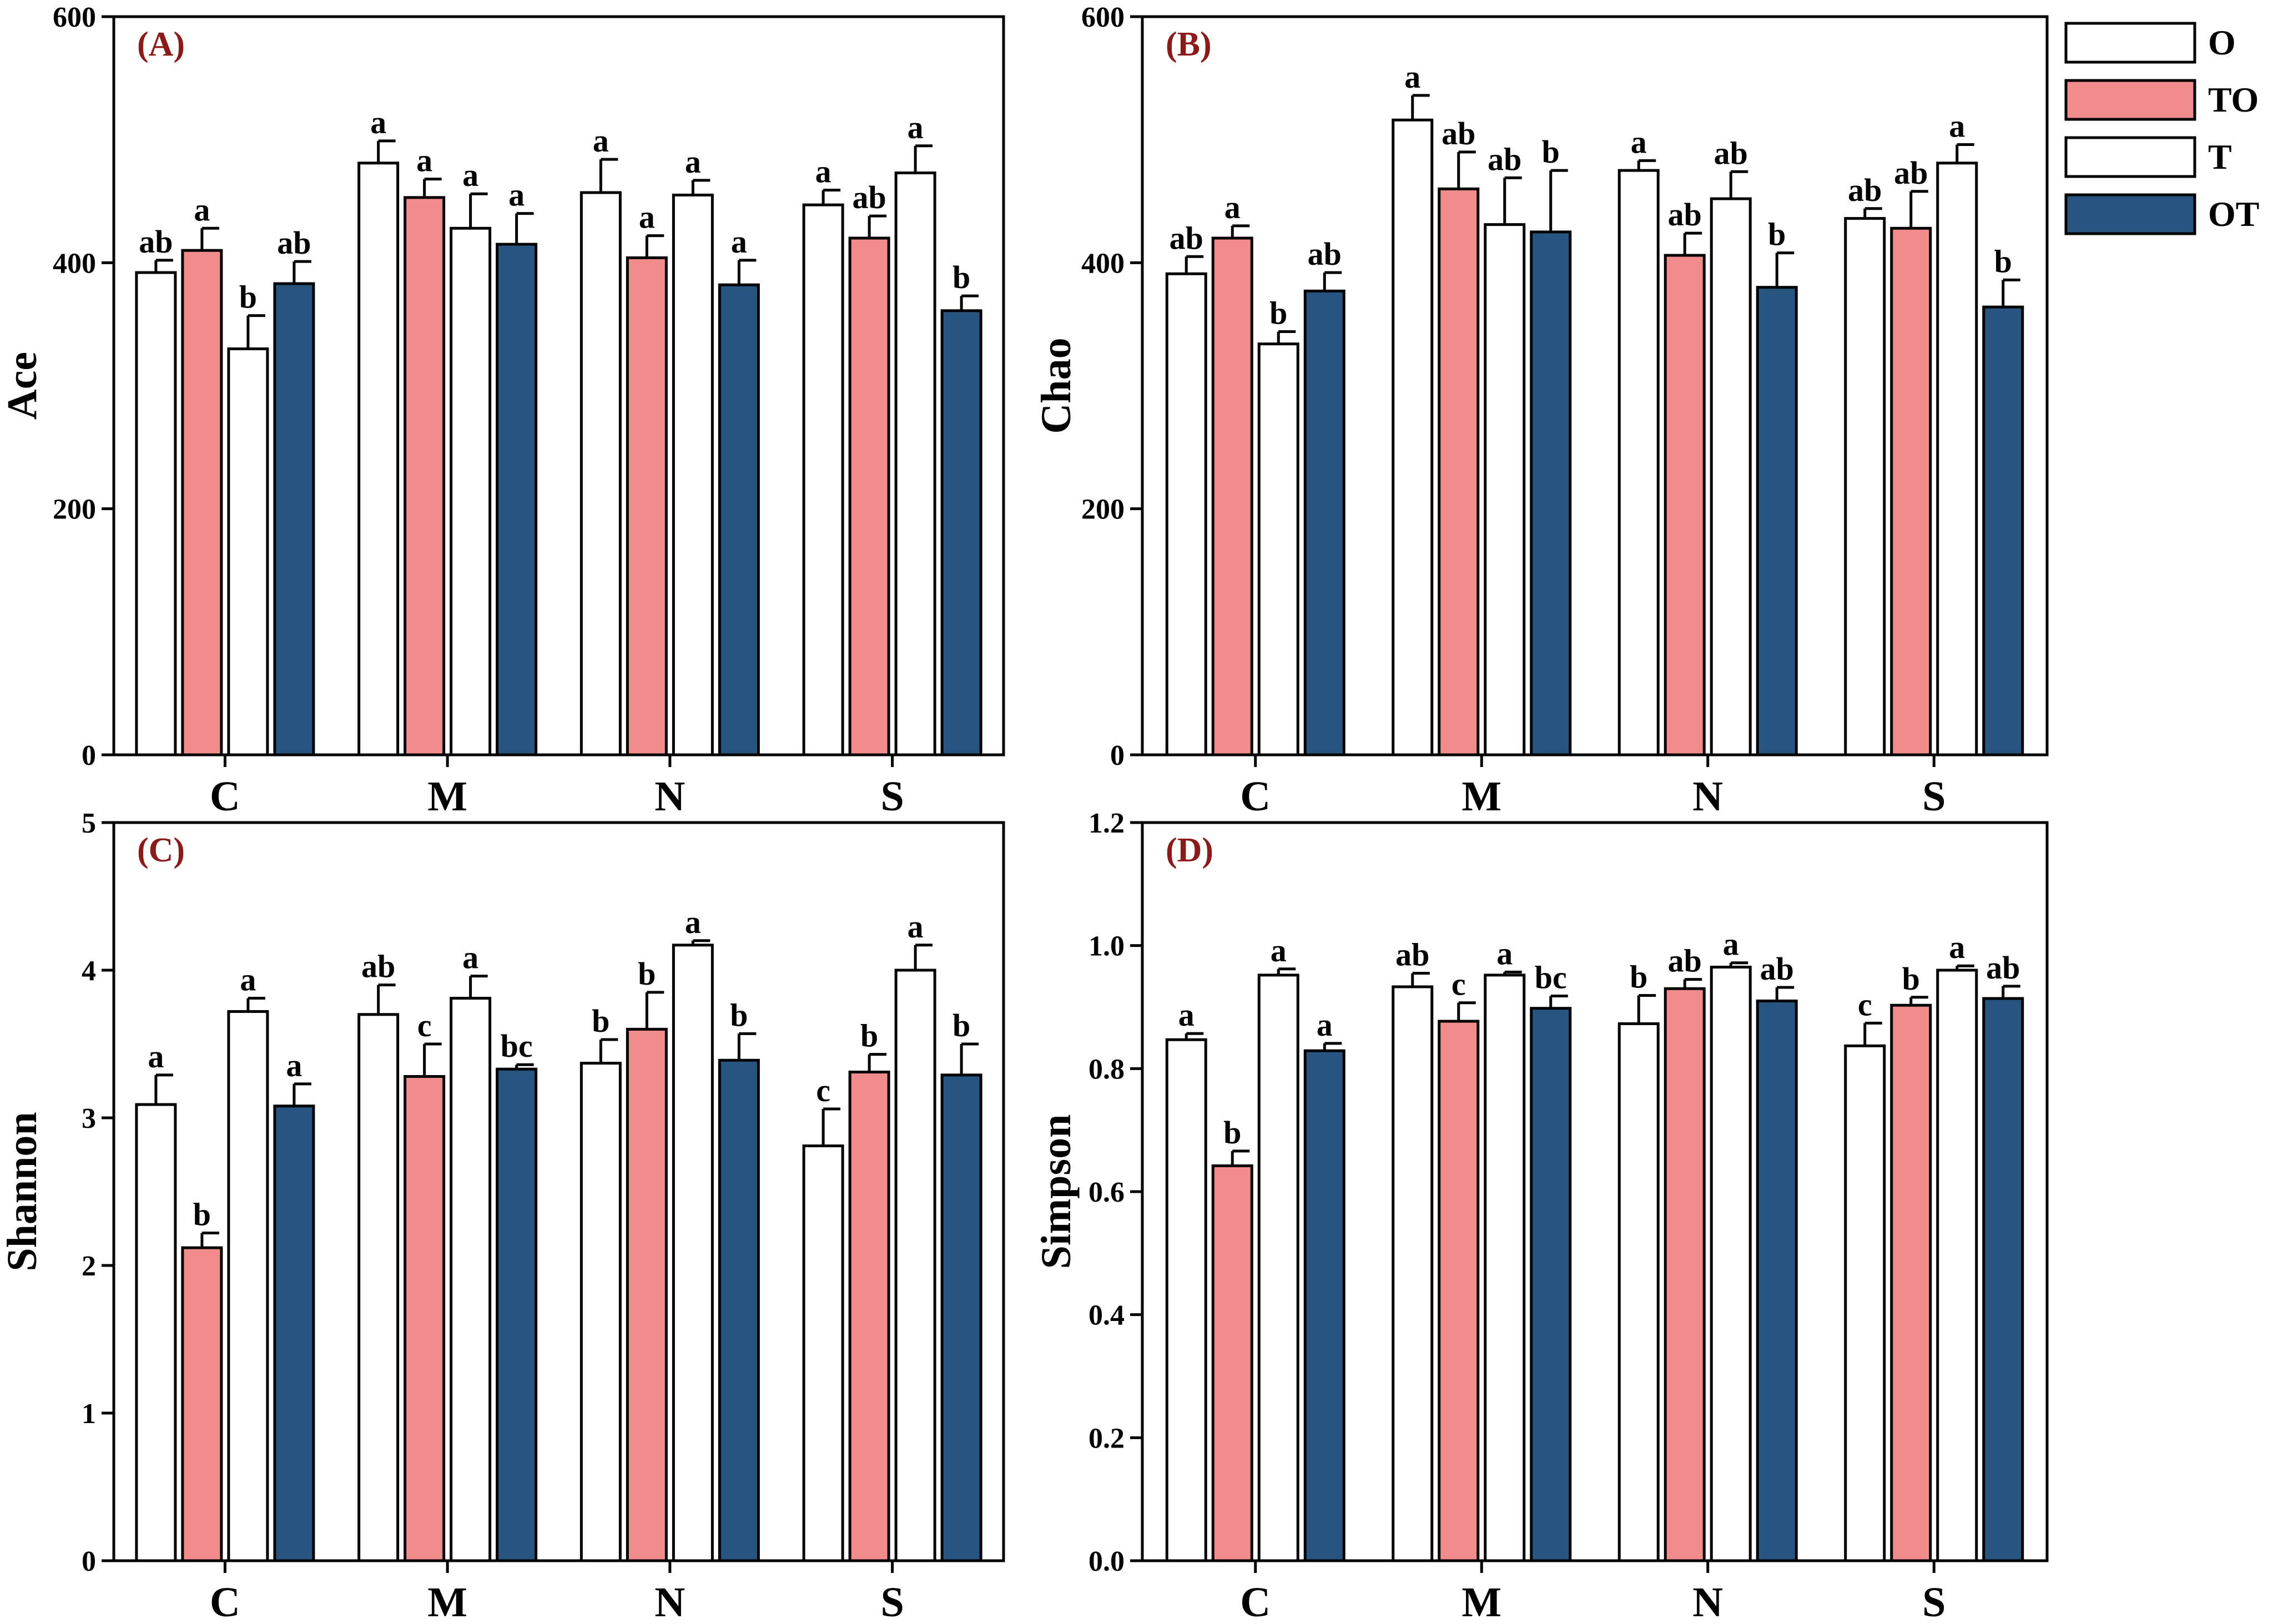 This screenshot has width=2273, height=1624. I want to click on bar-t-s, so click(1957, 1265).